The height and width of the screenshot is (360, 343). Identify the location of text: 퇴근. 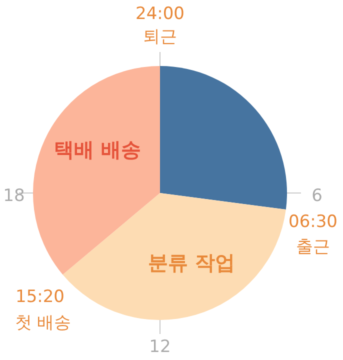
(160, 37).